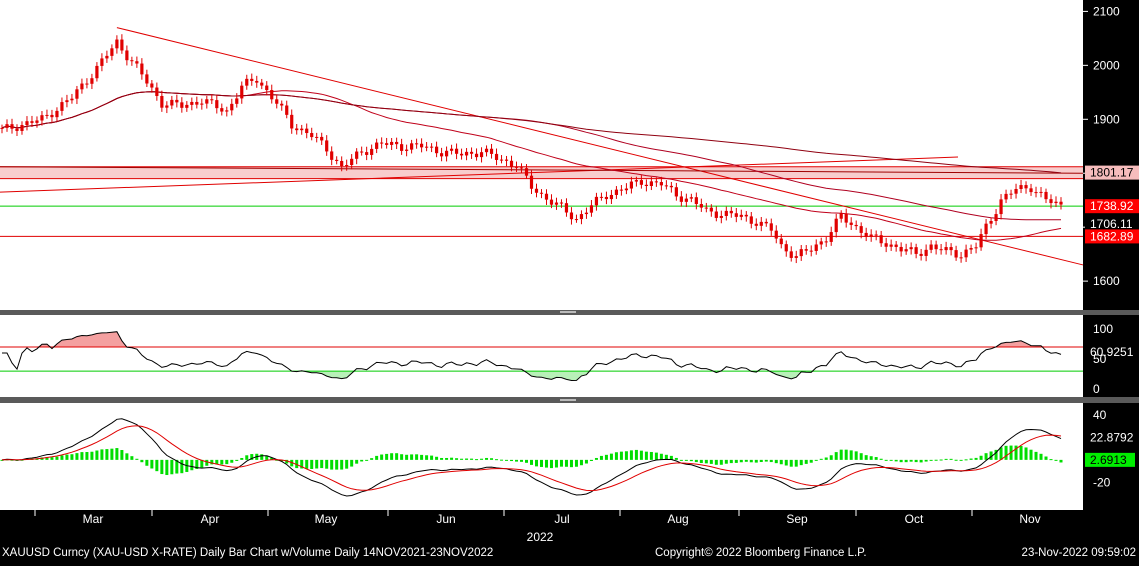 Image resolution: width=1139 pixels, height=566 pixels. I want to click on macd-chart, so click(531, 457).